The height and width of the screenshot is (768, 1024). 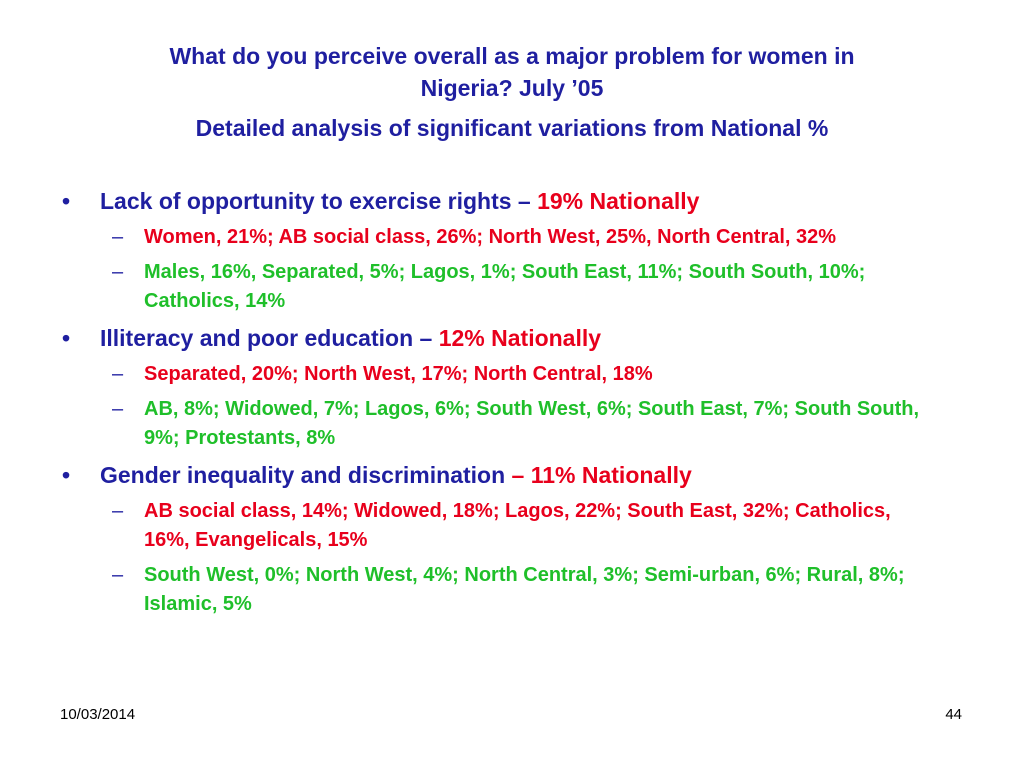 What do you see at coordinates (520, 338) in the screenshot?
I see `bullet-national-figure: 12% Nationally` at bounding box center [520, 338].